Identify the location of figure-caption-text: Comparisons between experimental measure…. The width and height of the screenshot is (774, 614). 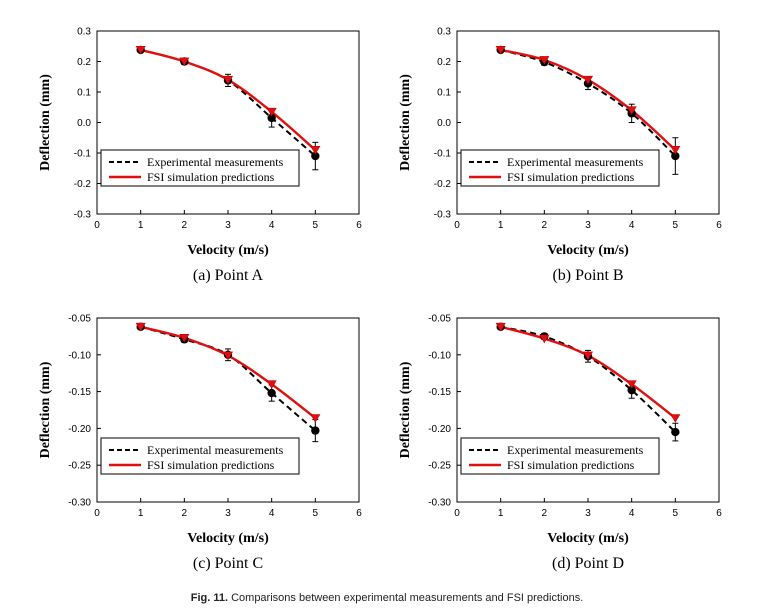
(407, 598).